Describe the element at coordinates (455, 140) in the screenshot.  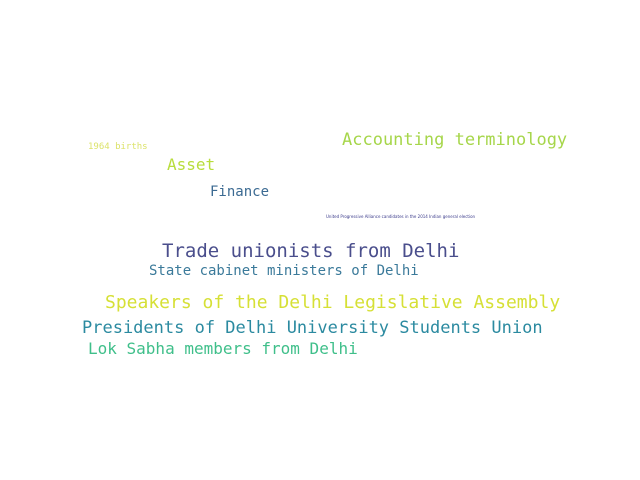
I see `word-accounting-terminology: Accounting terminology` at that location.